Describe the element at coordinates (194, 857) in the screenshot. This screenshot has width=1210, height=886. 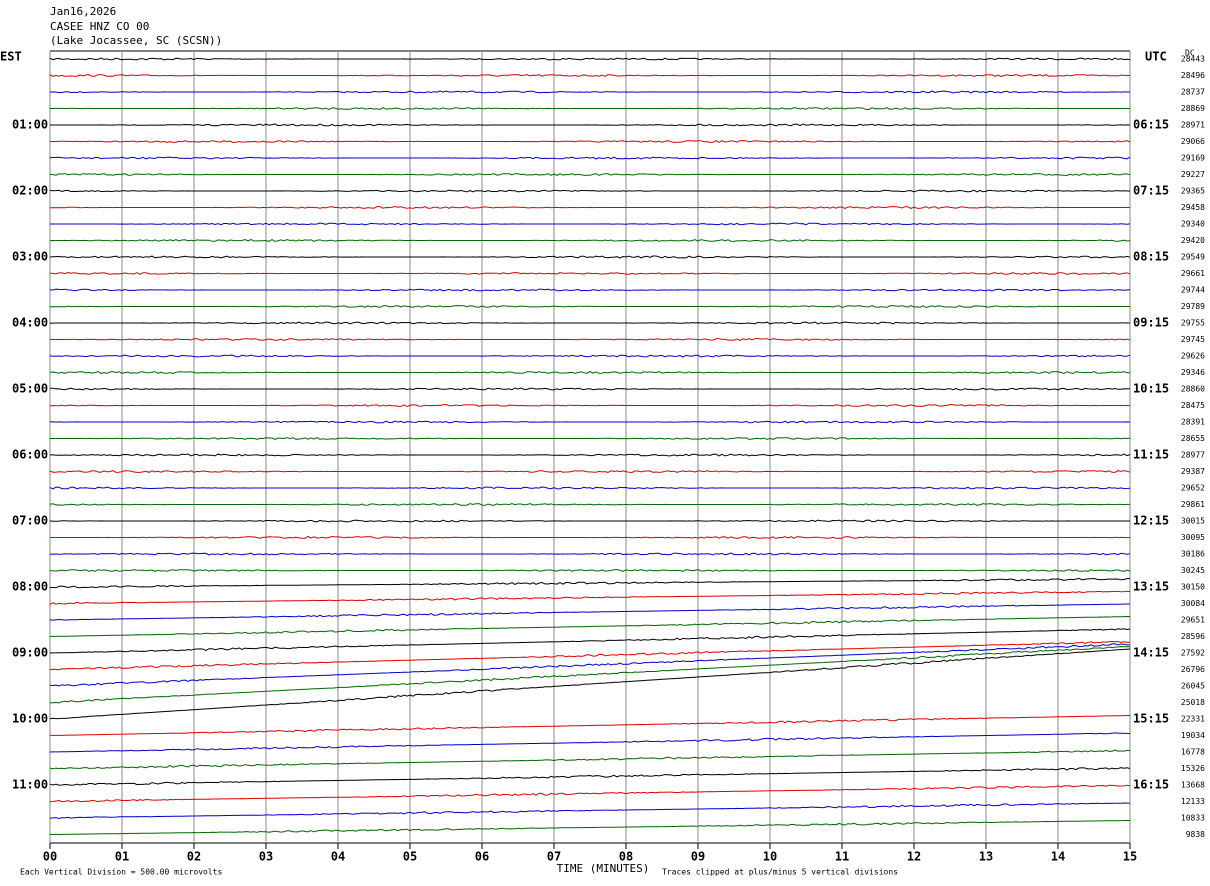
I see `x-tick-label: 02` at that location.